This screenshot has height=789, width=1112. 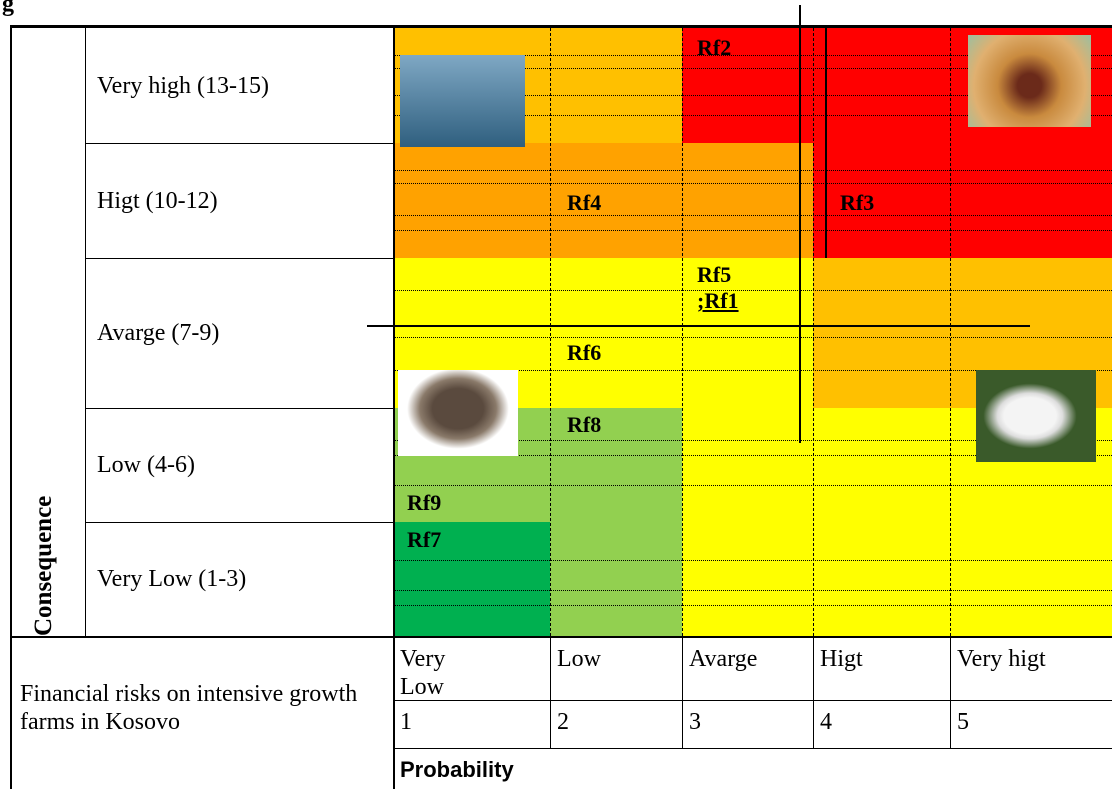 What do you see at coordinates (579, 659) in the screenshot?
I see `probability-label: Low` at bounding box center [579, 659].